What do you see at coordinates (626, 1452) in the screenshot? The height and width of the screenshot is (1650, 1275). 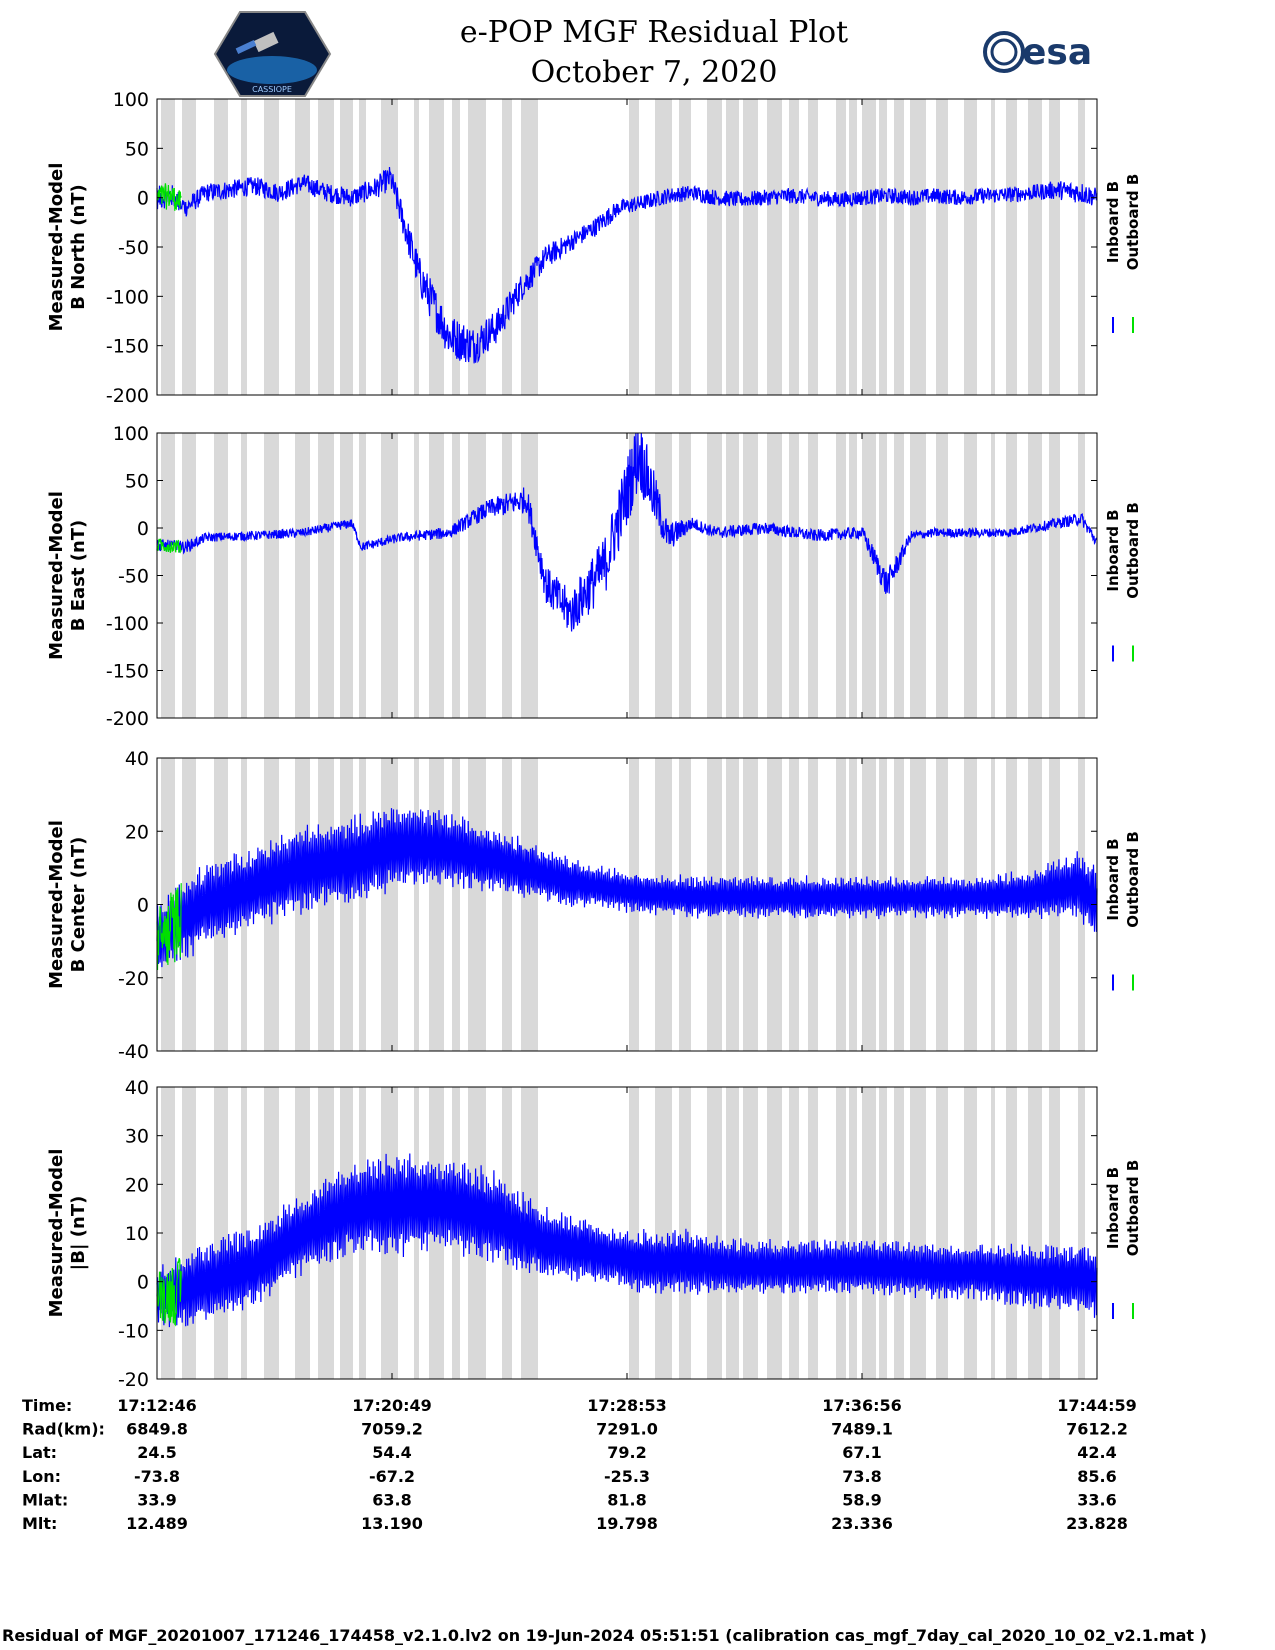 I see `row-value: 79.2` at bounding box center [626, 1452].